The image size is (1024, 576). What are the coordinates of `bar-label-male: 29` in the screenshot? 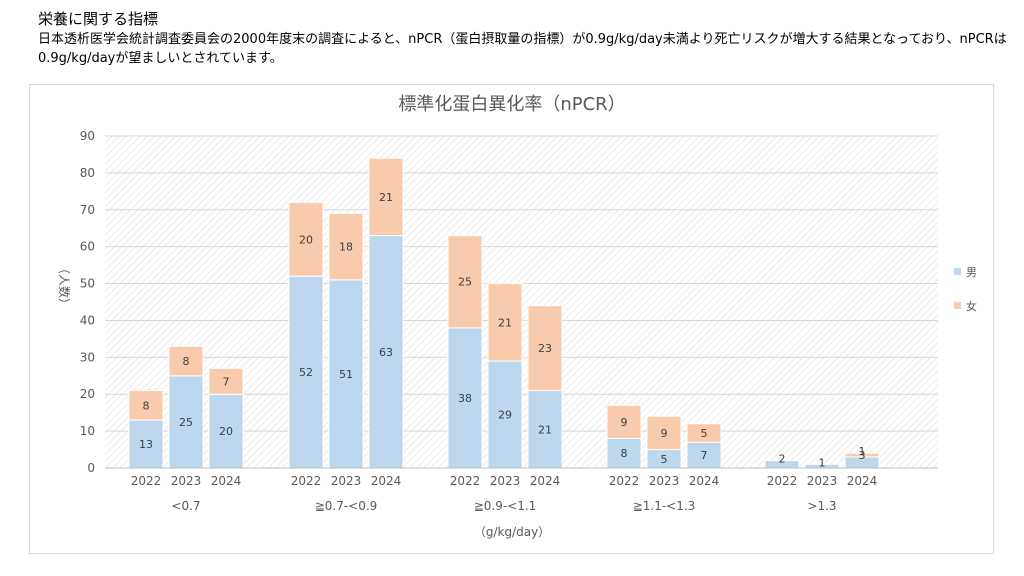 It's located at (505, 415).